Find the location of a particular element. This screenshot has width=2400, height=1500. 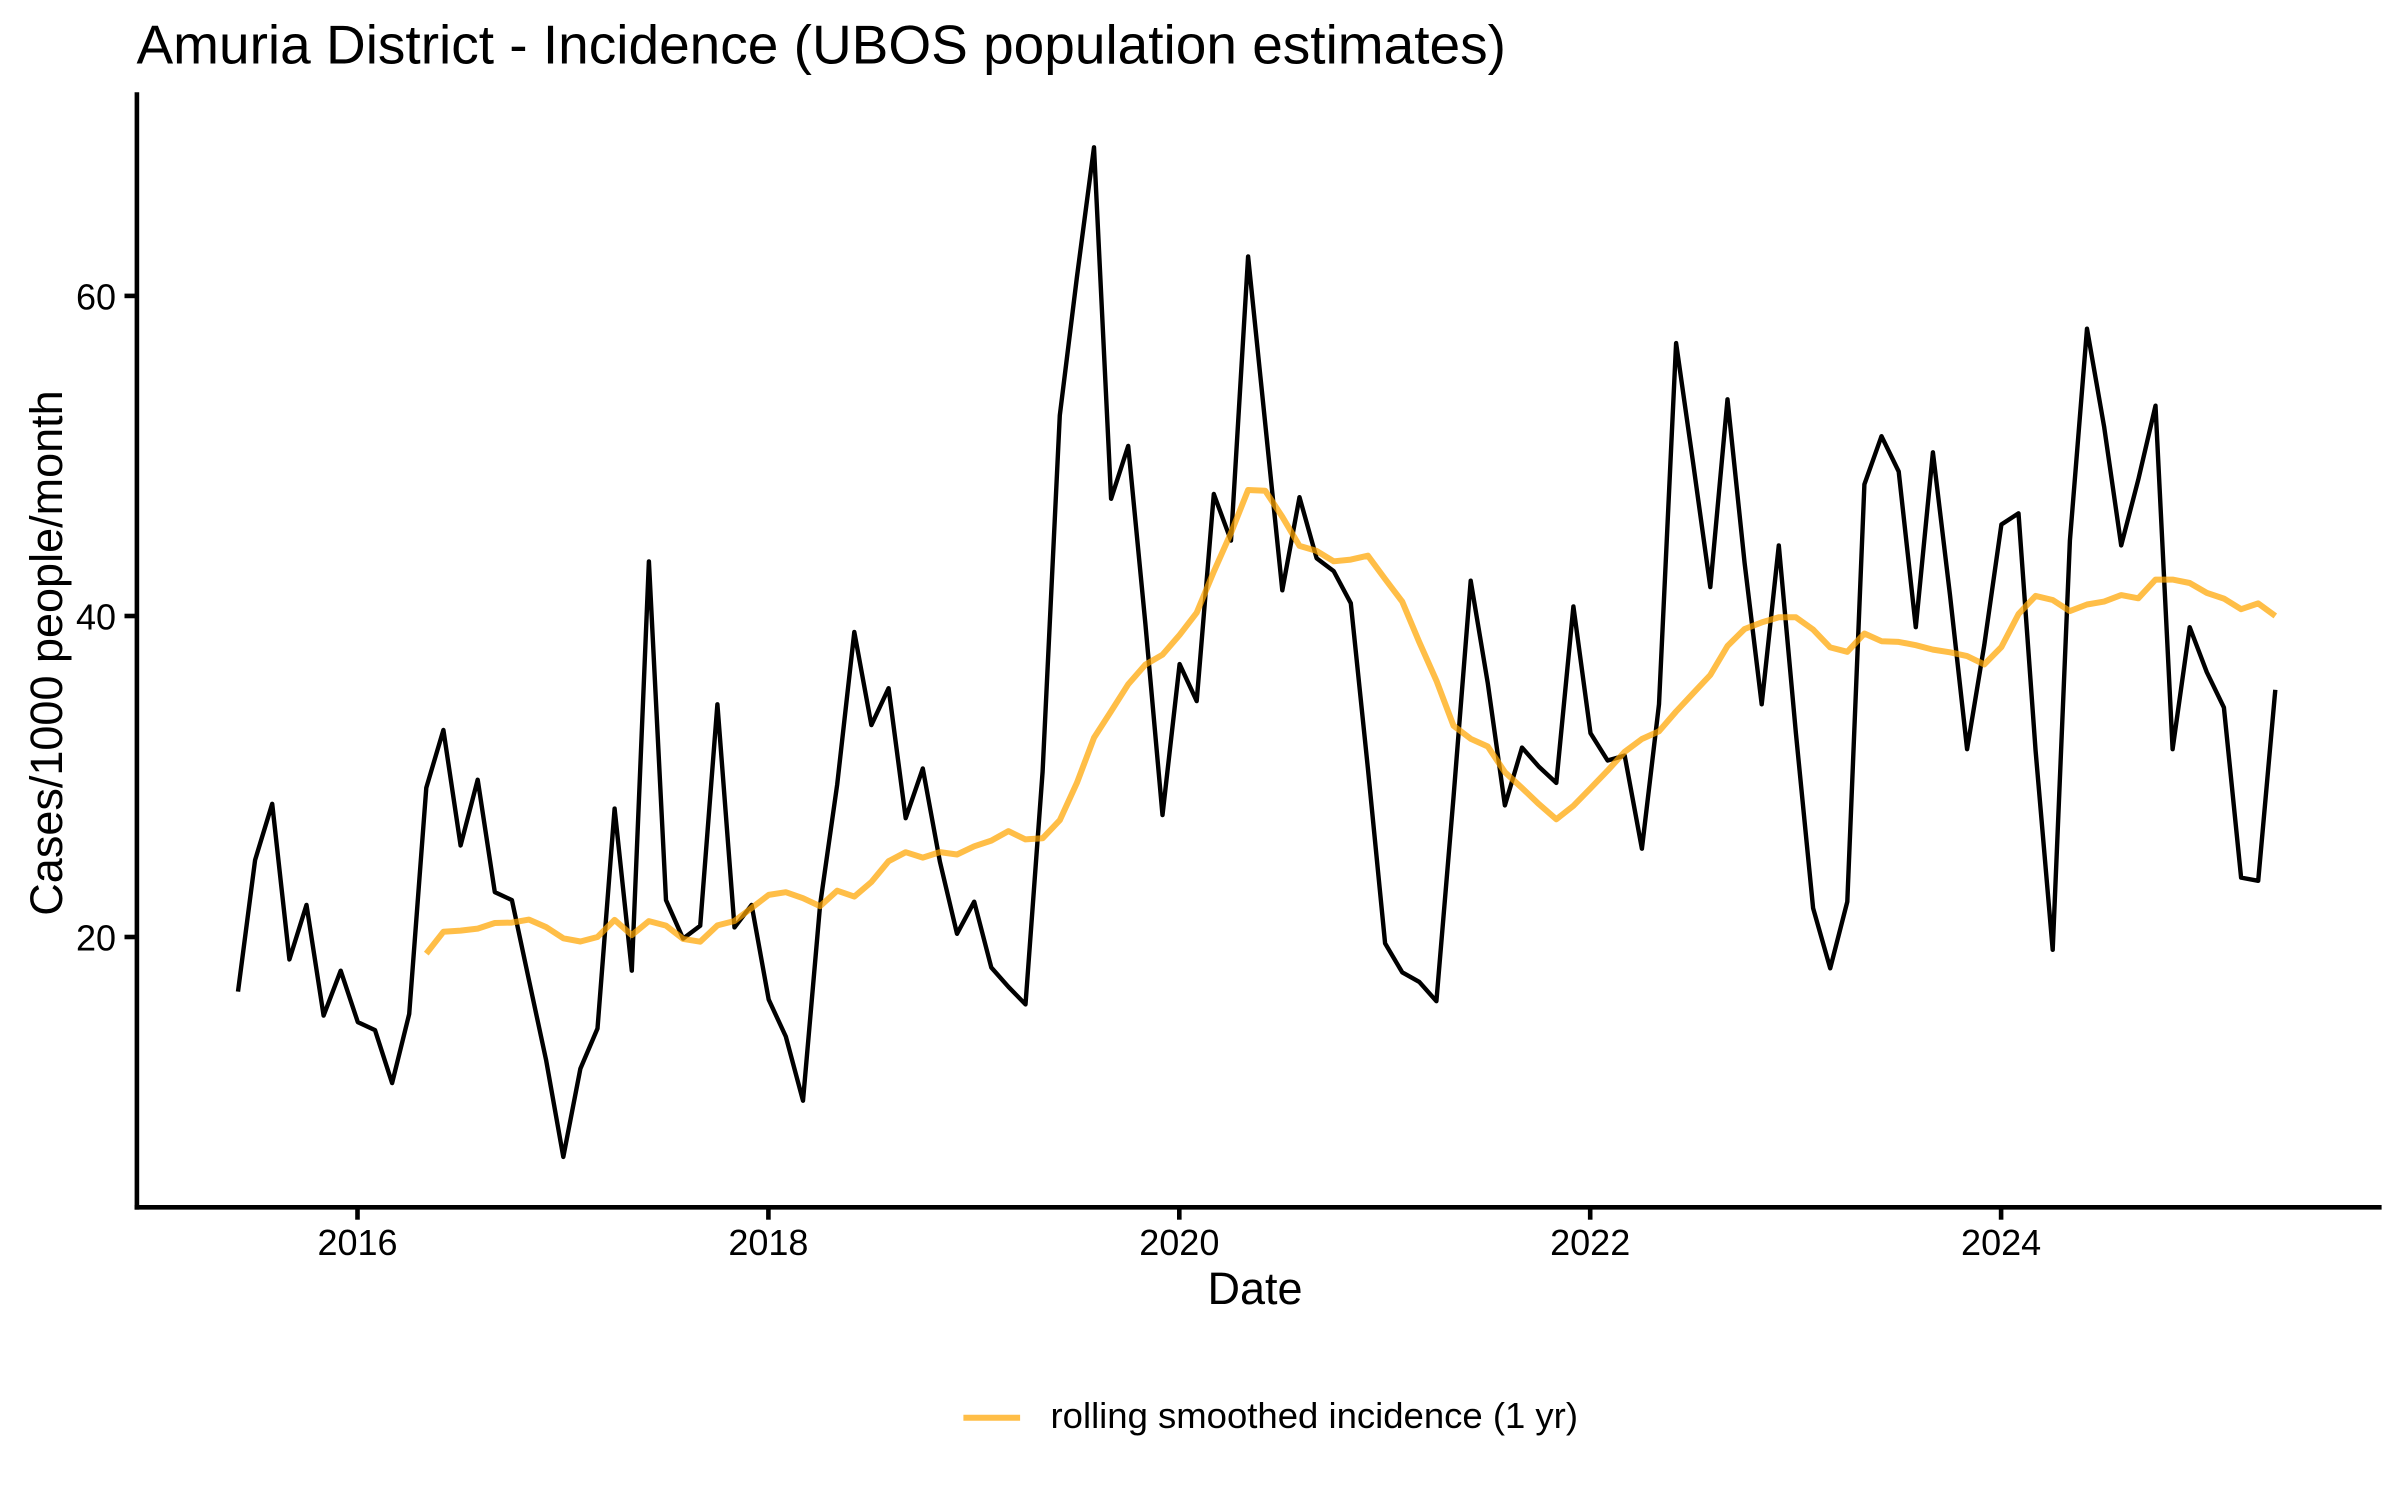

svg-text: 2016 is located at coordinates (357, 1242).